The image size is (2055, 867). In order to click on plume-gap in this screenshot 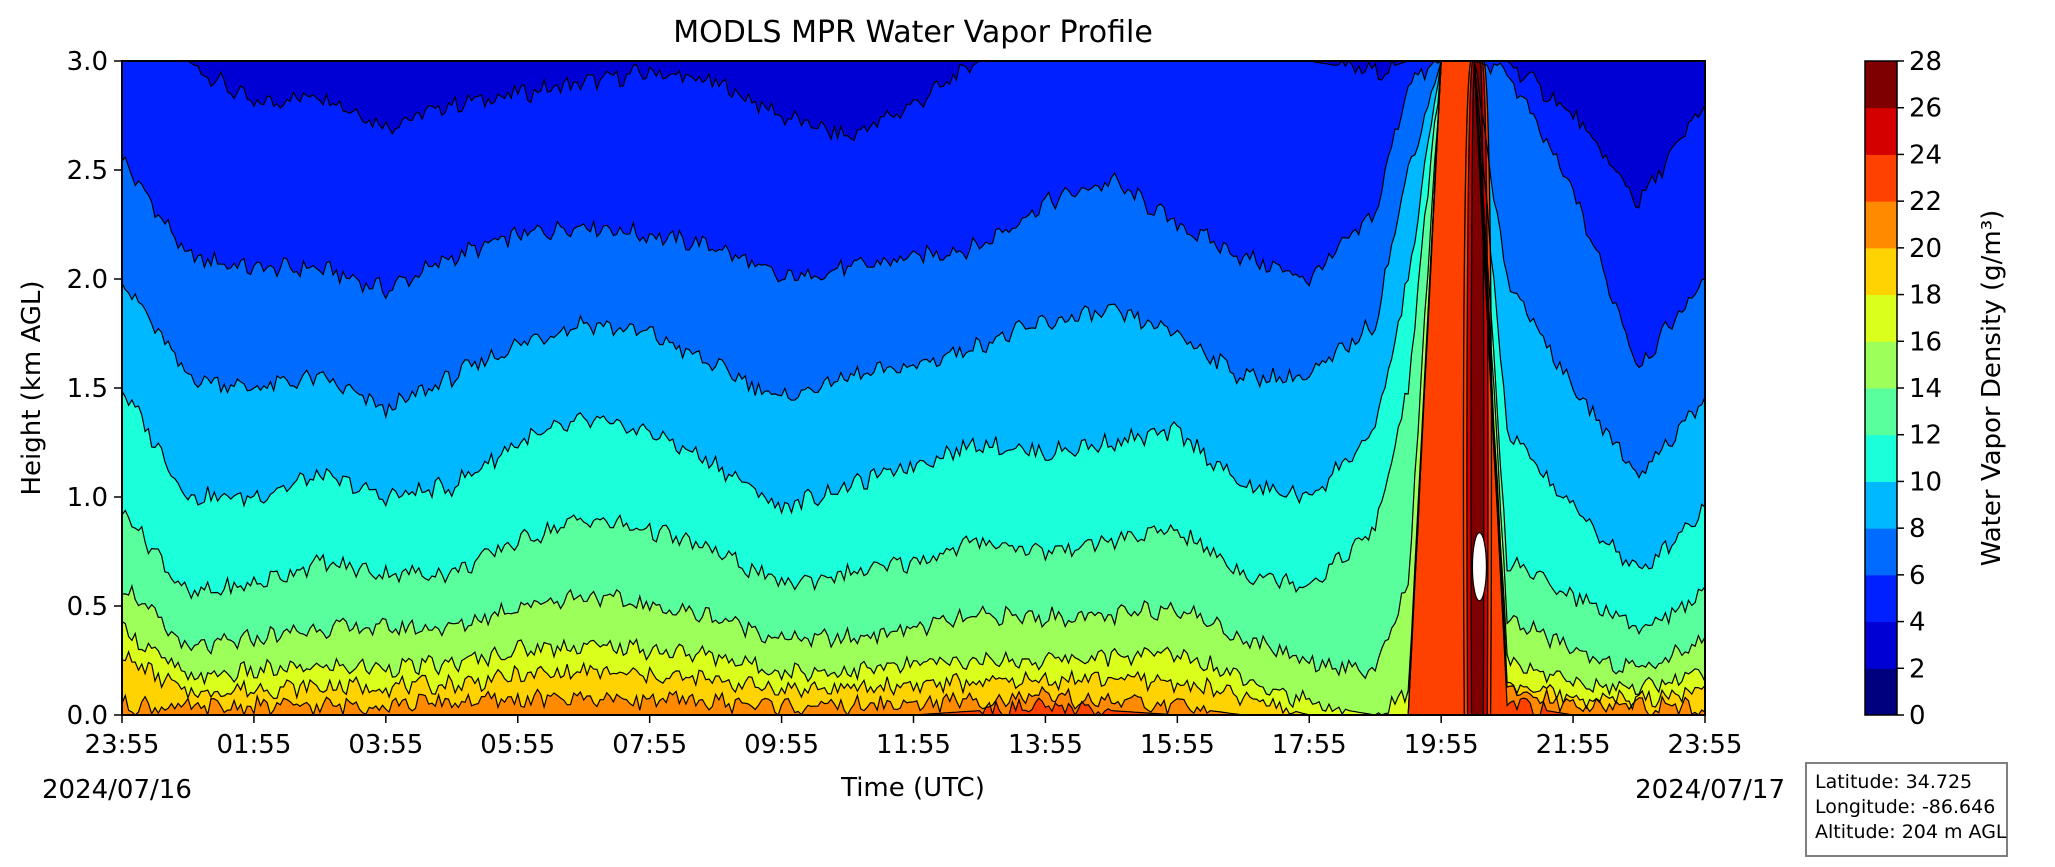, I will do `click(1479, 567)`.